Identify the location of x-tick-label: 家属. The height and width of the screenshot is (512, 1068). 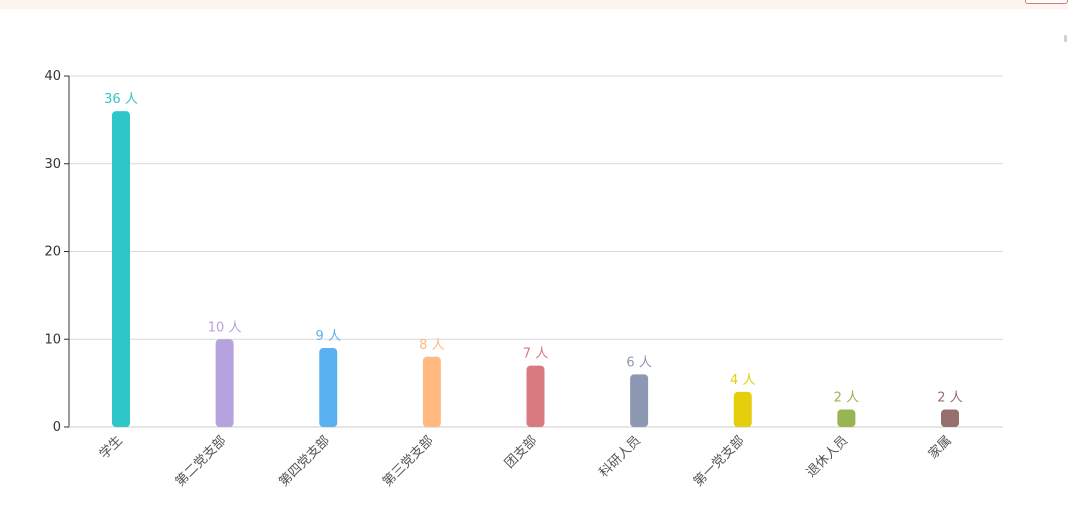
(940, 448).